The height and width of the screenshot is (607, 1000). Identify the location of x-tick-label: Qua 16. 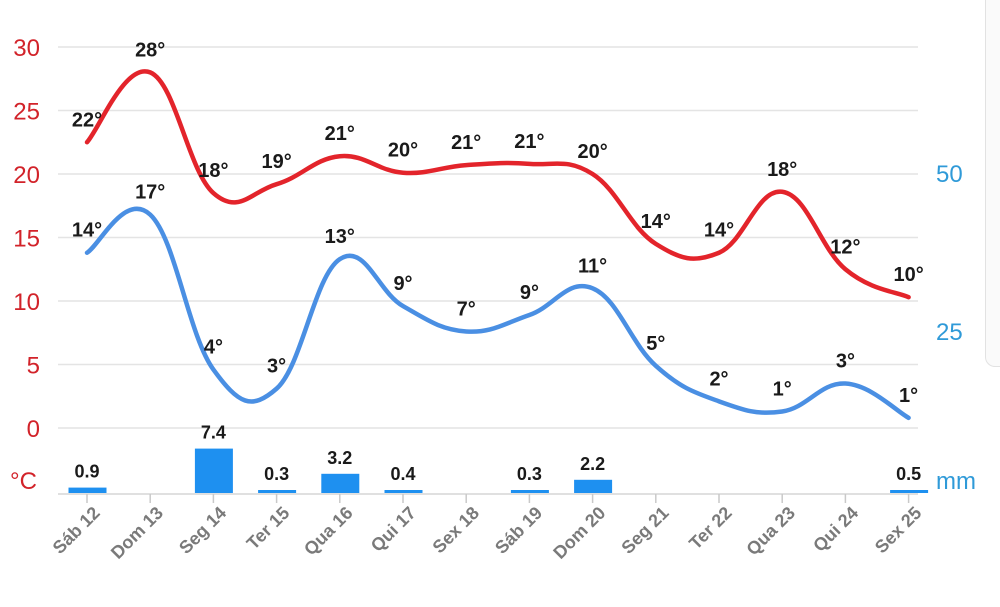
(328, 531).